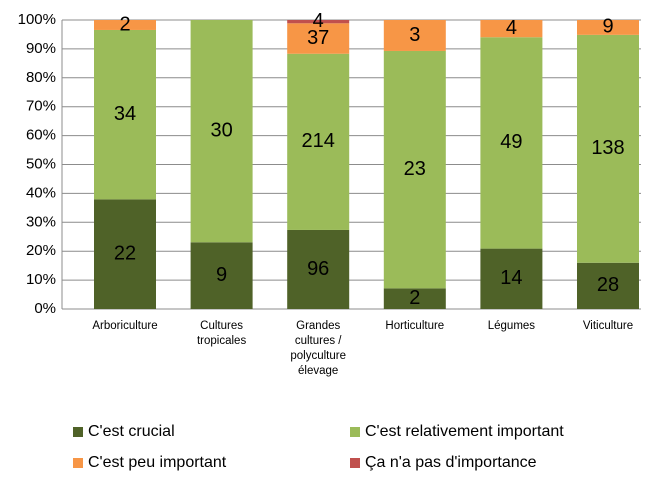 This screenshot has height=482, width=653. What do you see at coordinates (415, 326) in the screenshot?
I see `x-tick-label: Horticulture` at bounding box center [415, 326].